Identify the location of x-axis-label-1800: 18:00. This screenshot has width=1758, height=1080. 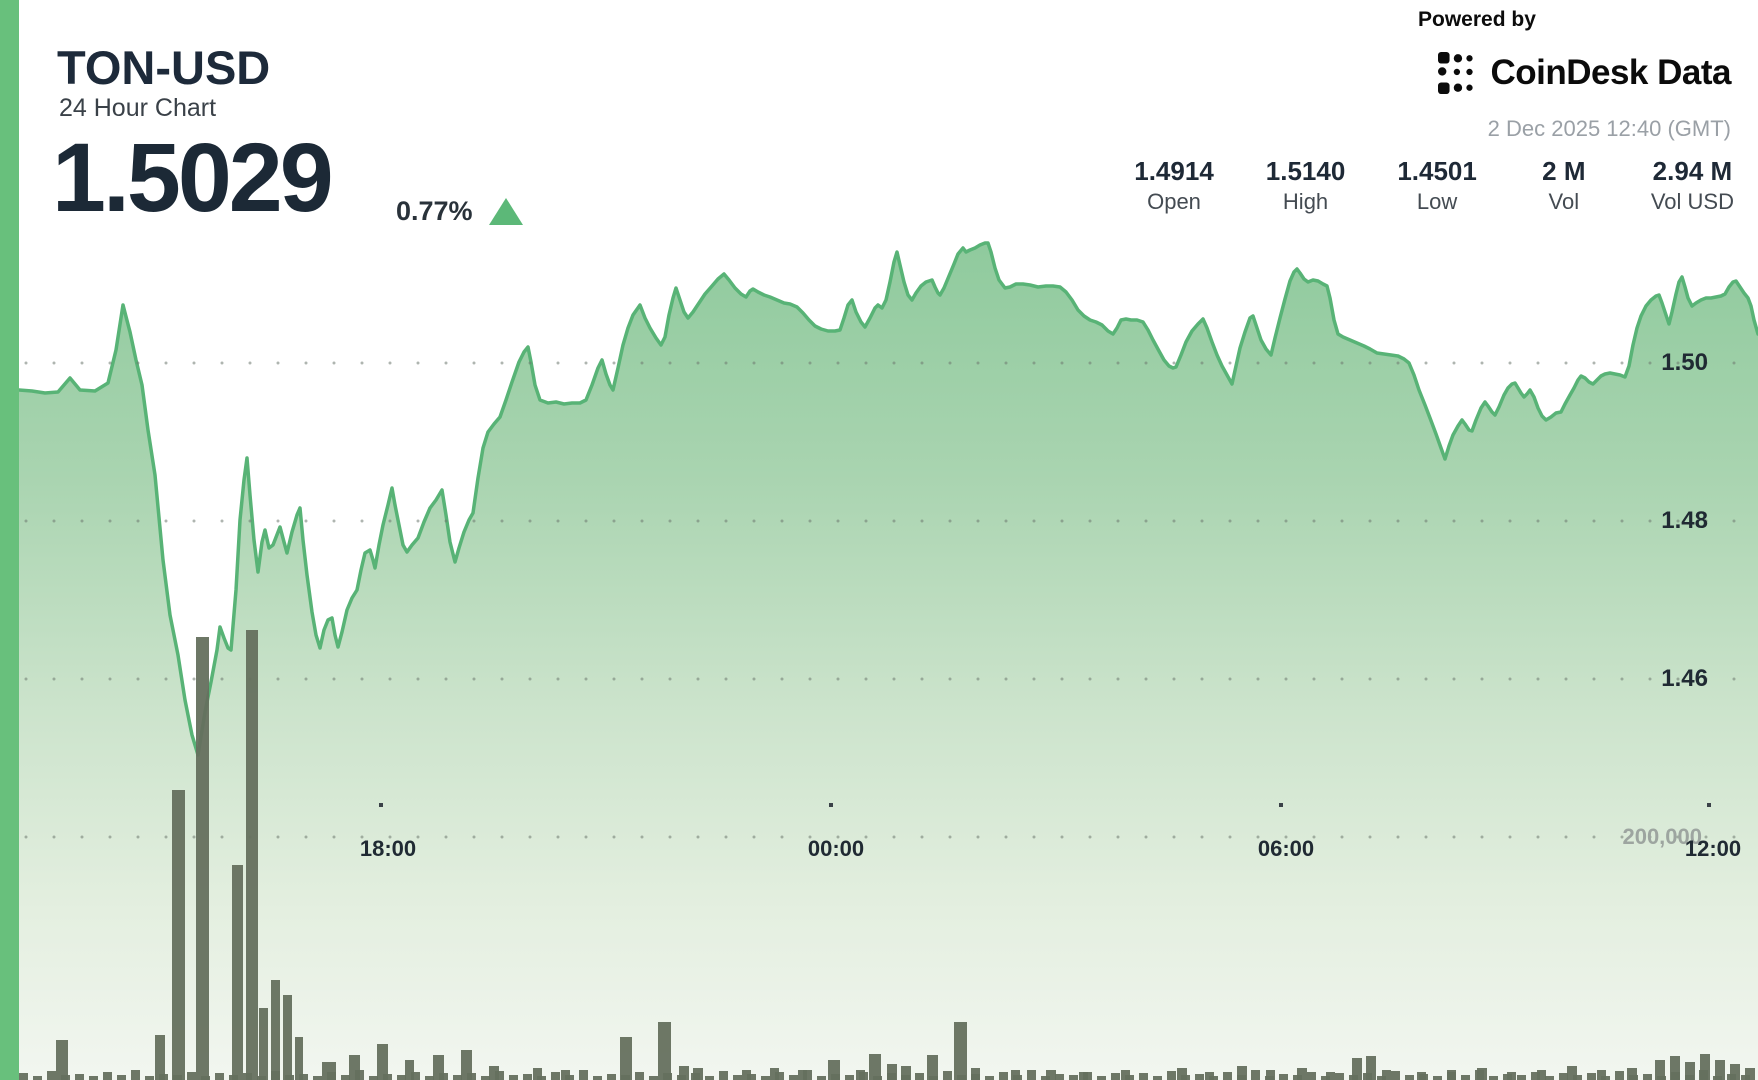
(388, 848).